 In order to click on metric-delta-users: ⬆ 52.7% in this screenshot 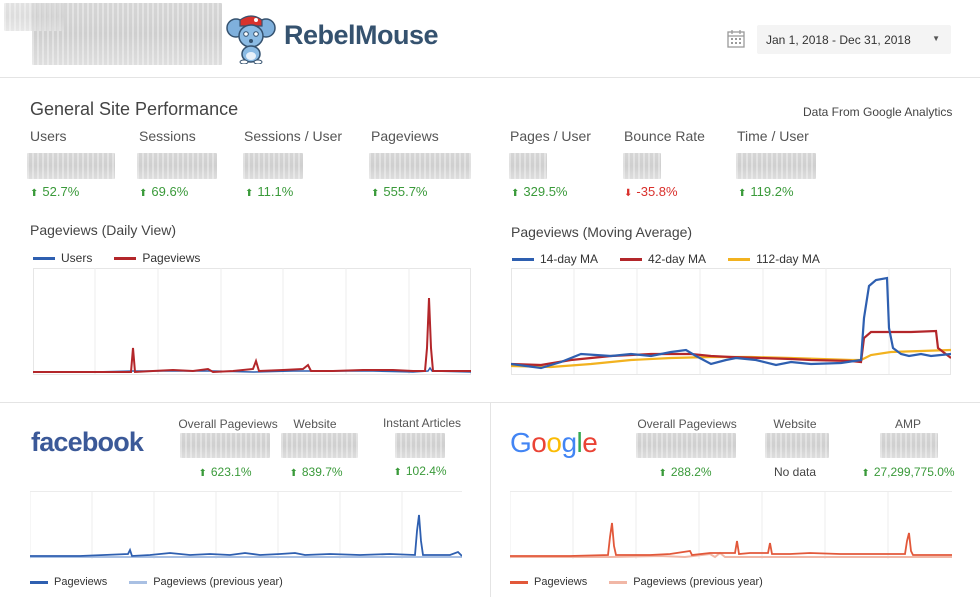, I will do `click(55, 191)`.